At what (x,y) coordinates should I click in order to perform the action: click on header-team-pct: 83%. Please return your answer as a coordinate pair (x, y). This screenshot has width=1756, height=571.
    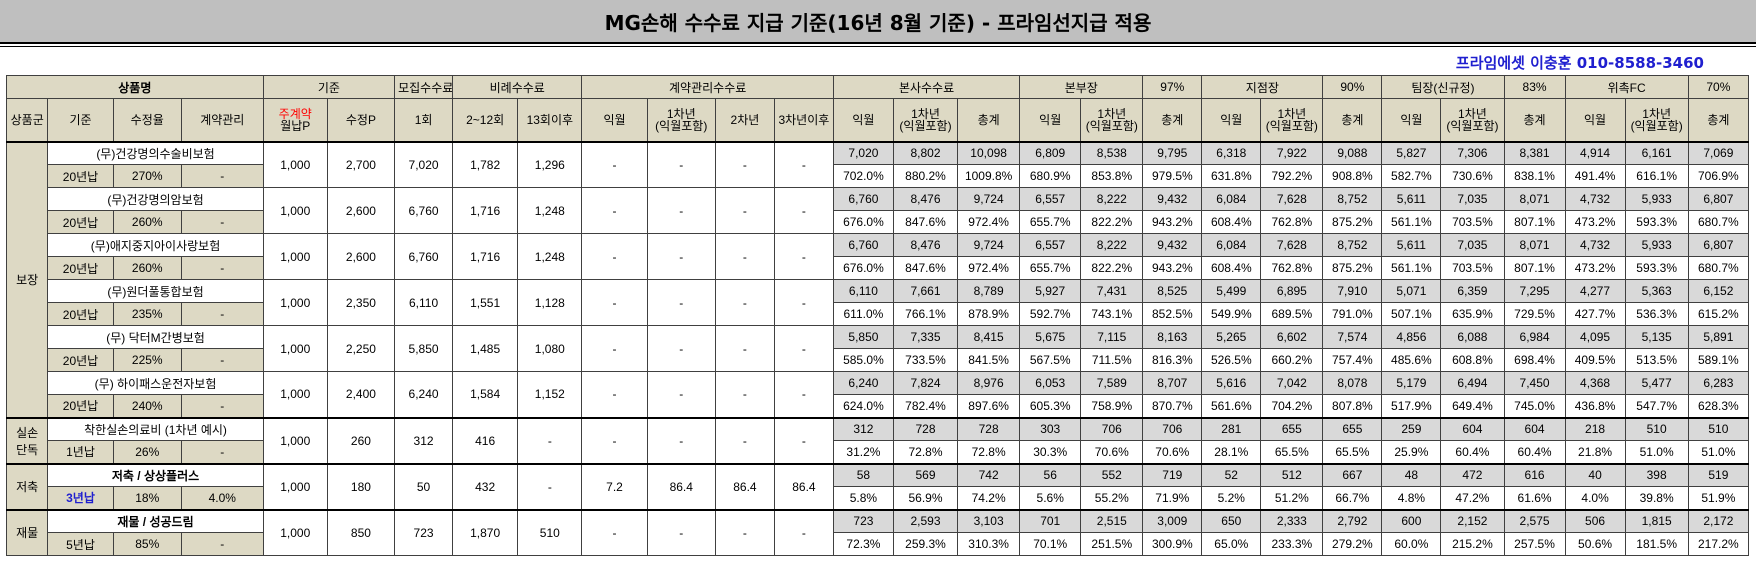
    Looking at the image, I should click on (1534, 87).